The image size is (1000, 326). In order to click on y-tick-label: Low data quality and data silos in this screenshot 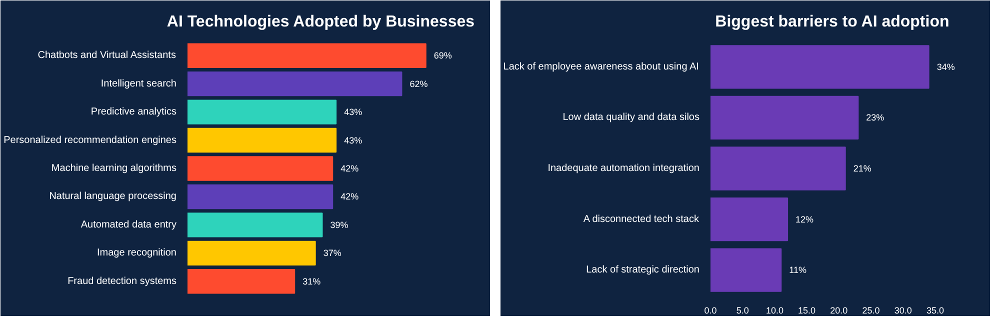, I will do `click(631, 118)`.